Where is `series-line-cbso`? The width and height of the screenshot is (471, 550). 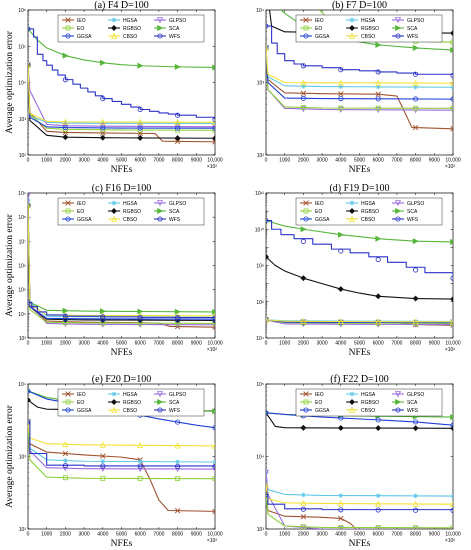 series-line-cbso is located at coordinates (359, 65).